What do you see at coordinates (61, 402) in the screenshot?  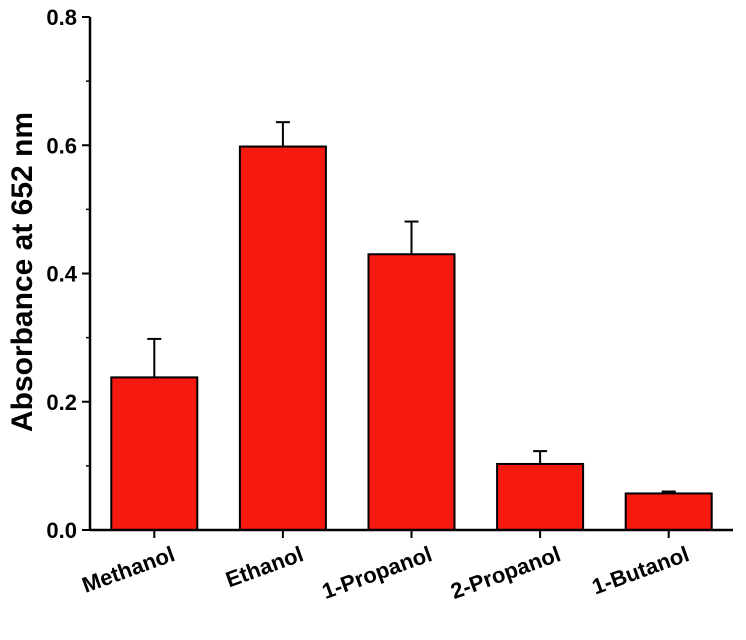 I see `y-tick-label: 0.2` at bounding box center [61, 402].